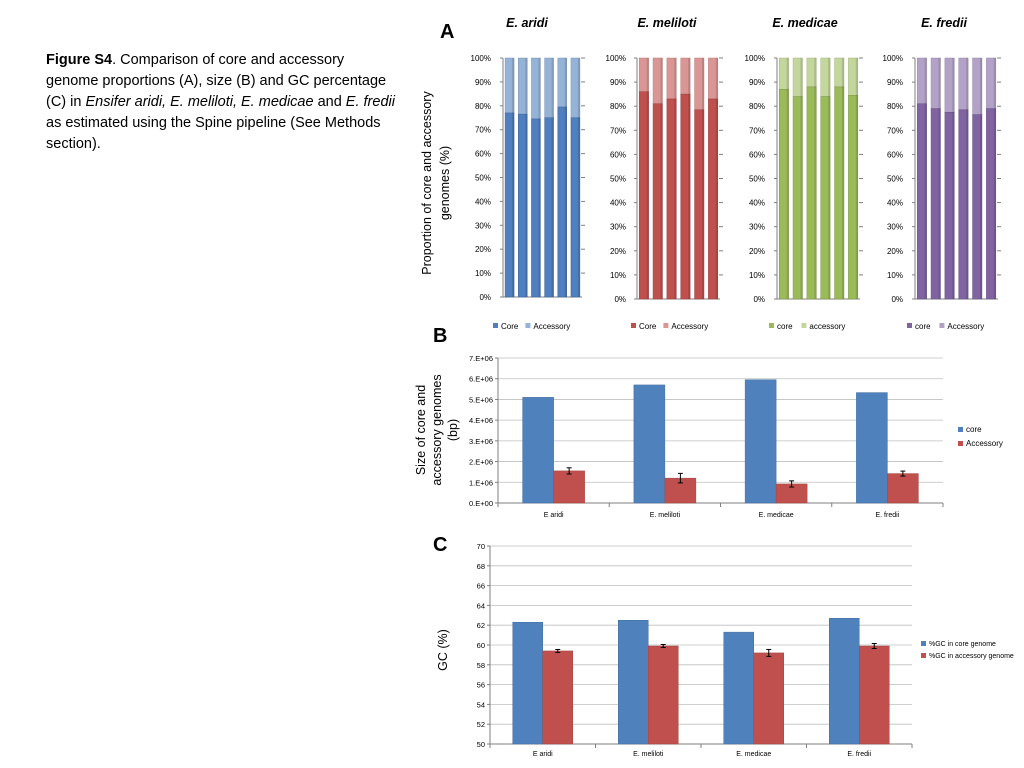 Image resolution: width=1024 pixels, height=768 pixels. What do you see at coordinates (510, 326) in the screenshot?
I see `legend-label-core: Core` at bounding box center [510, 326].